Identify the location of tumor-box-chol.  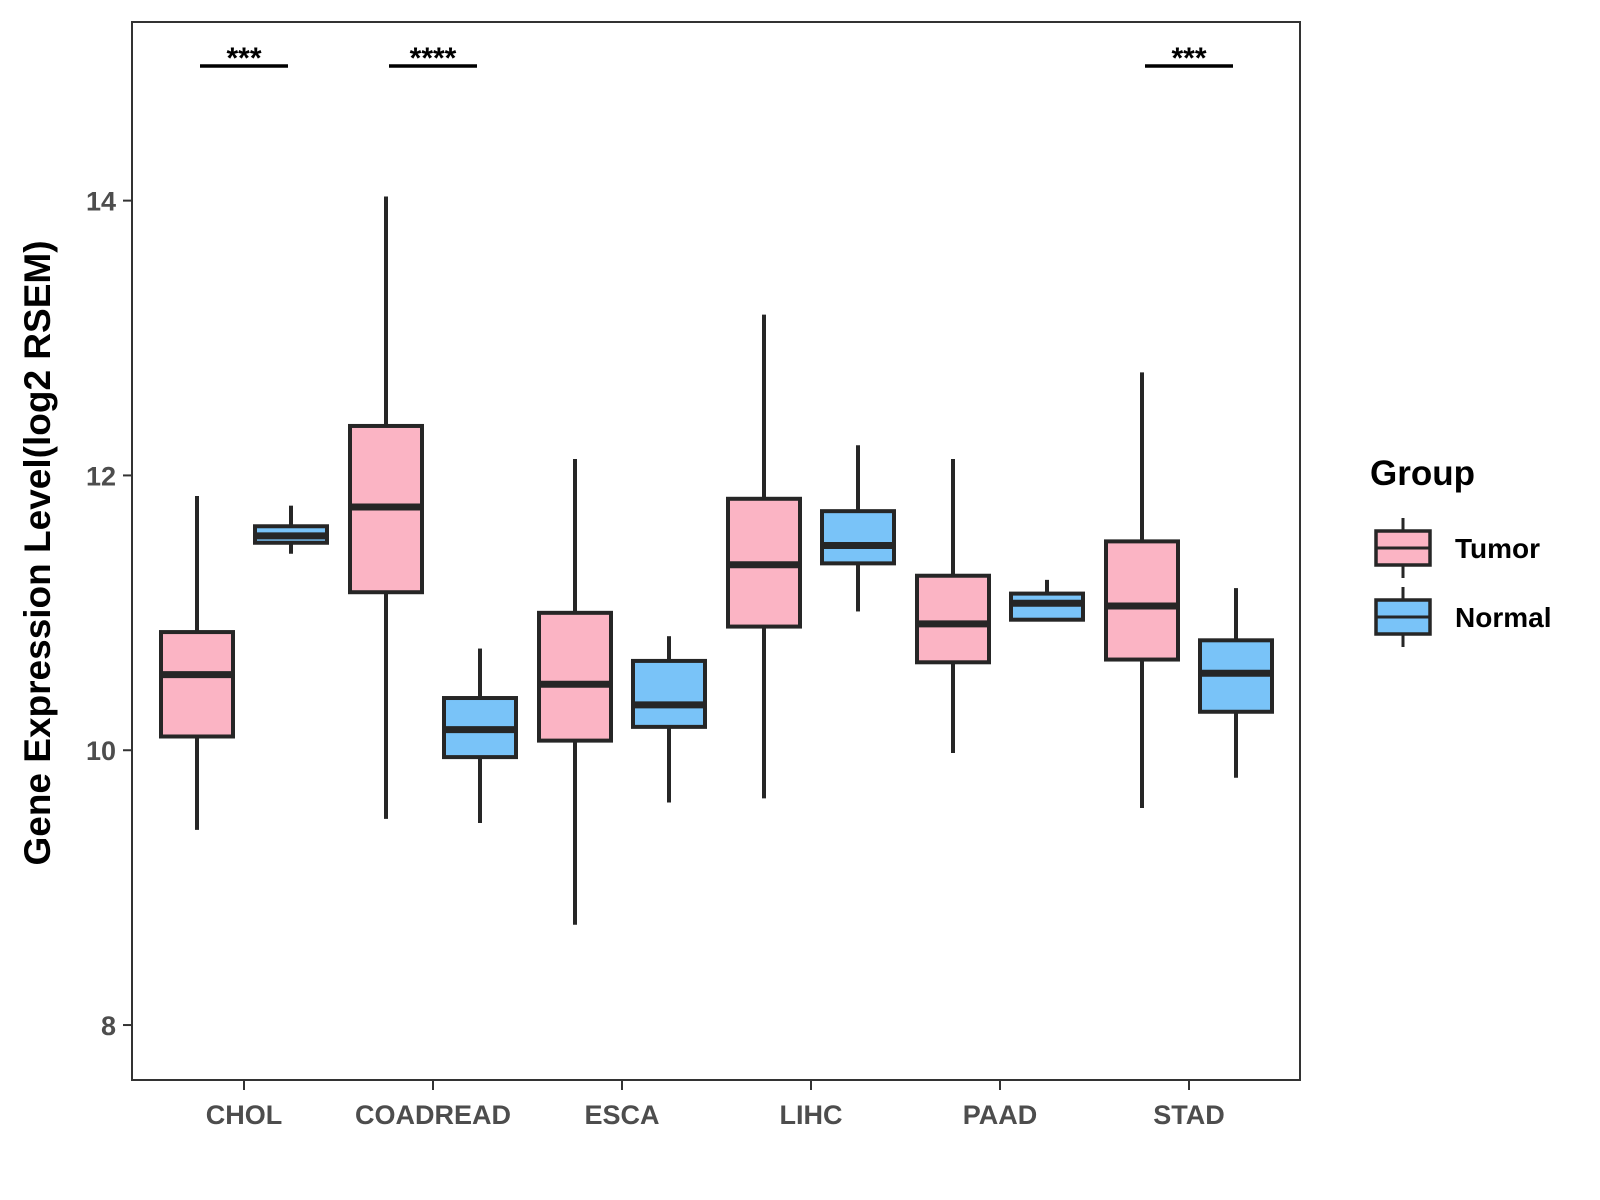
(197, 663).